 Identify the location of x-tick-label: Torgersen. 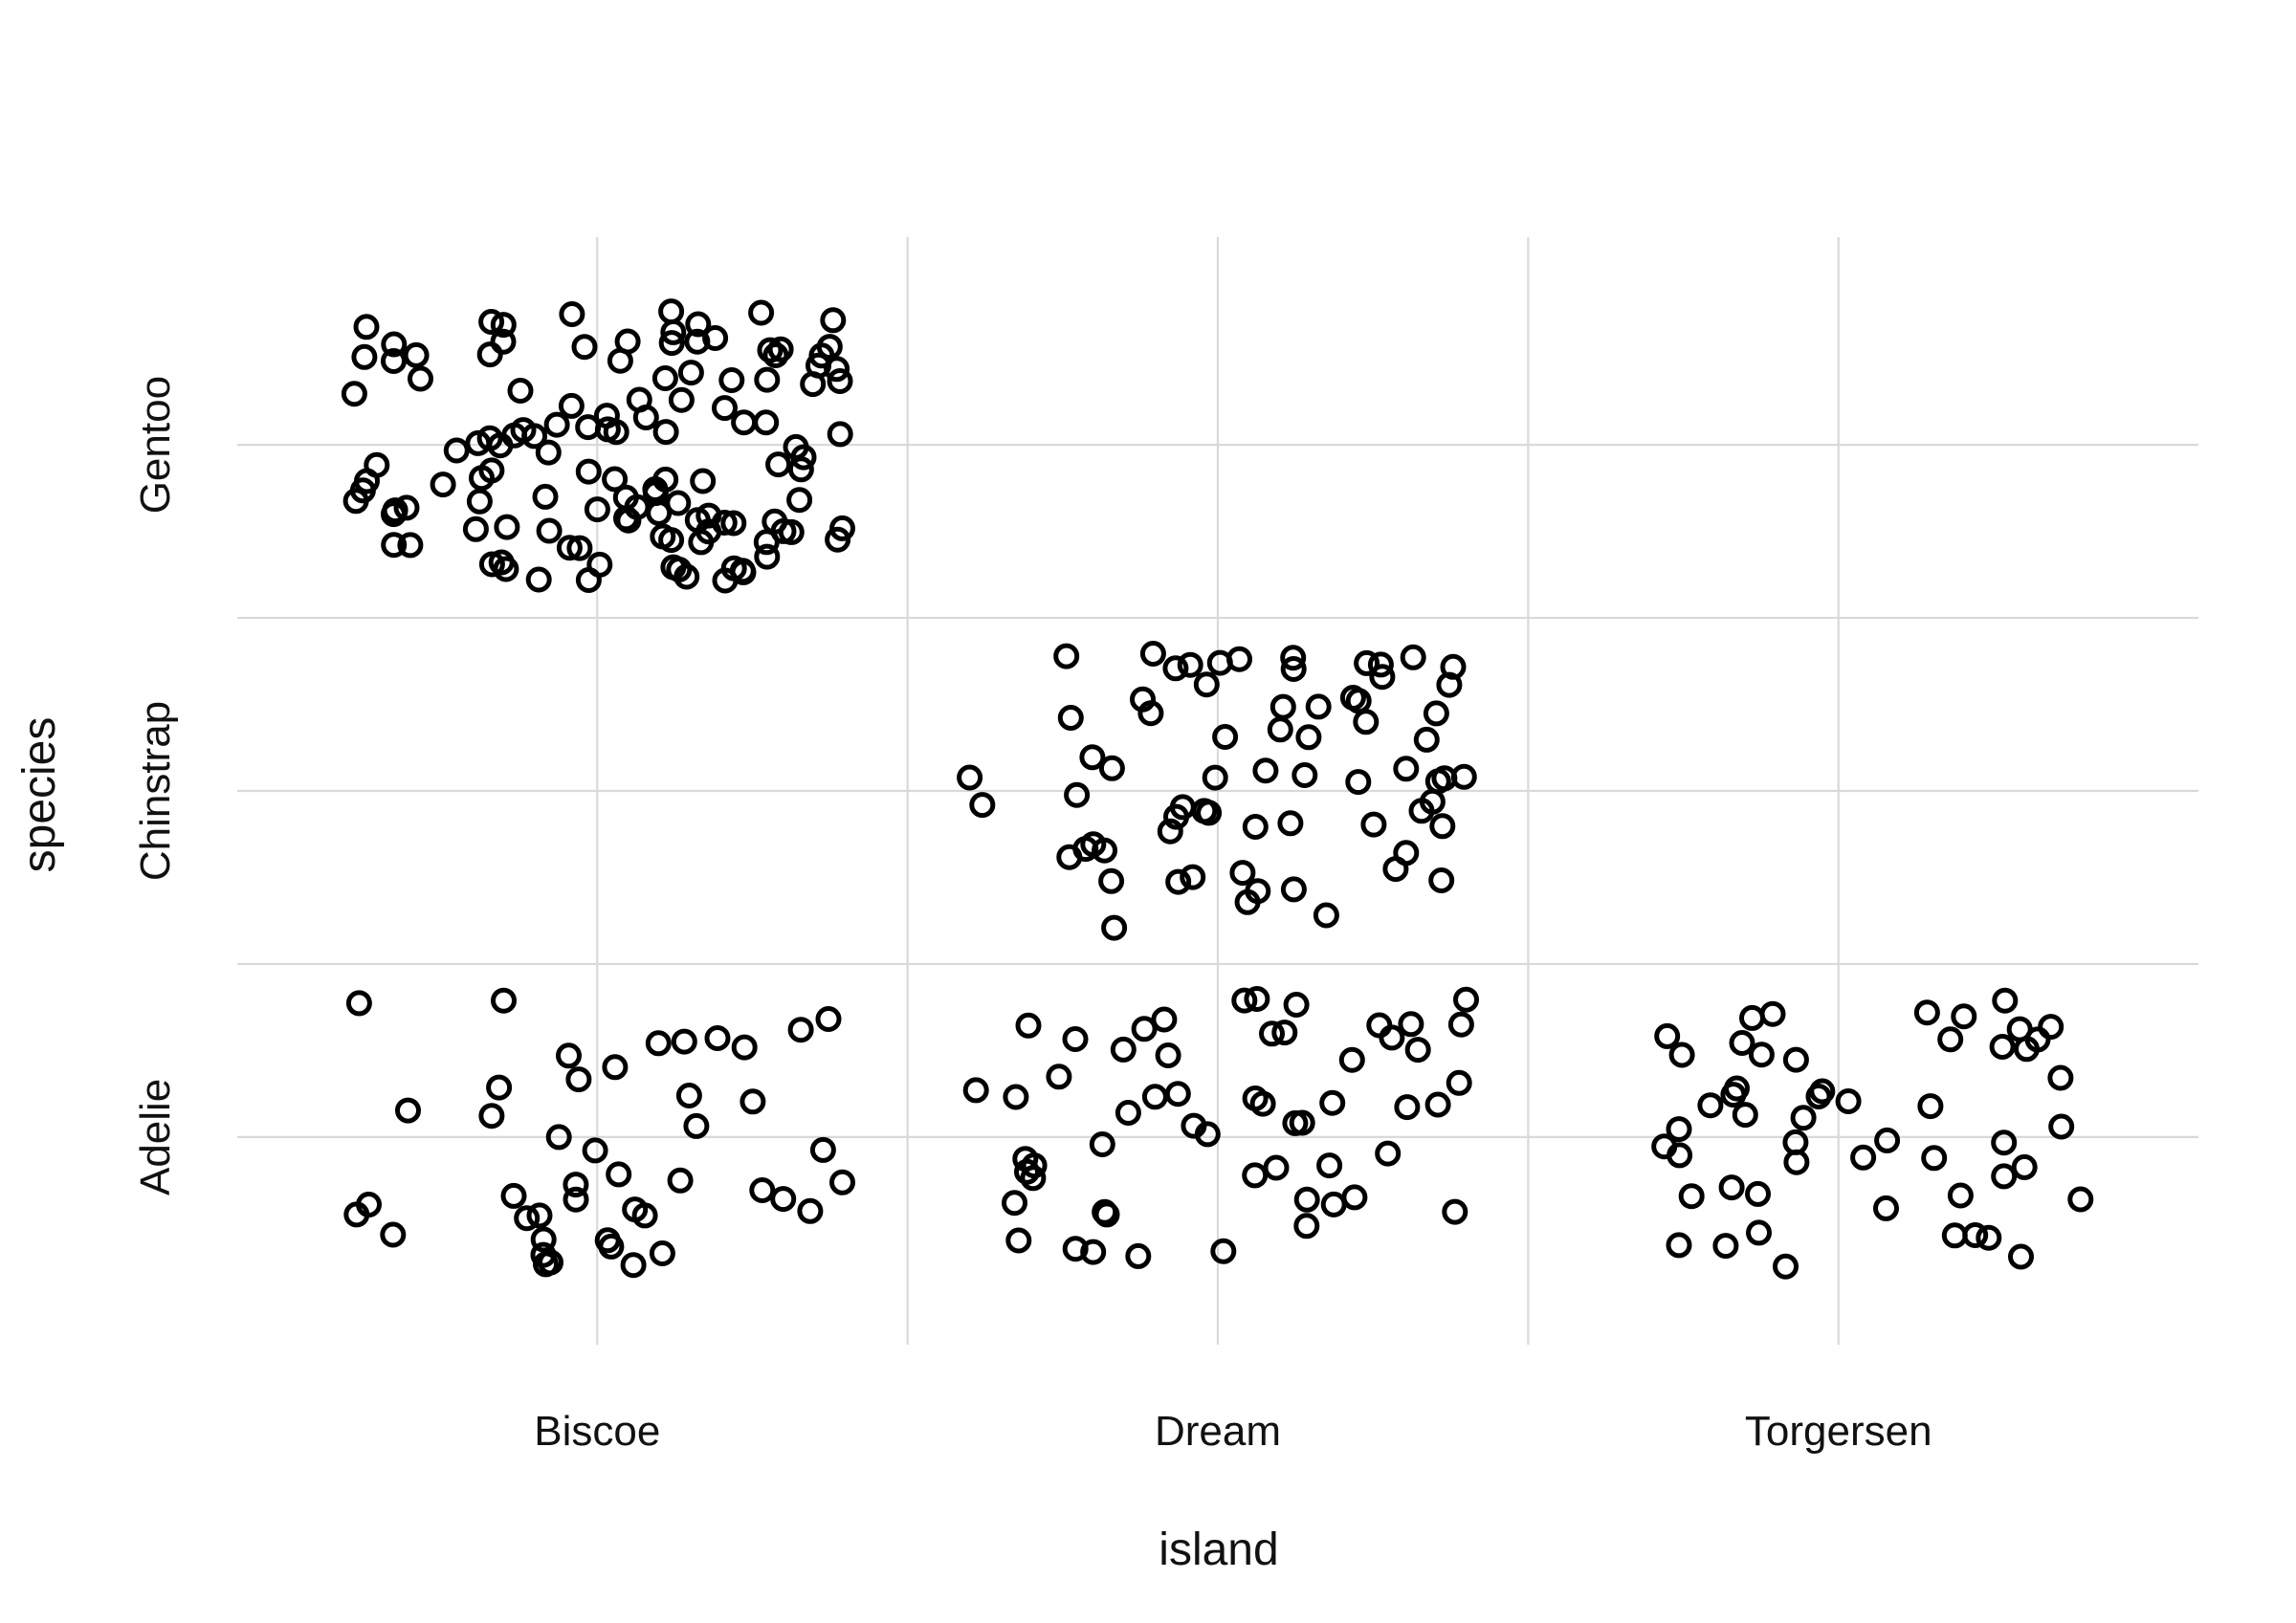
(1838, 1431).